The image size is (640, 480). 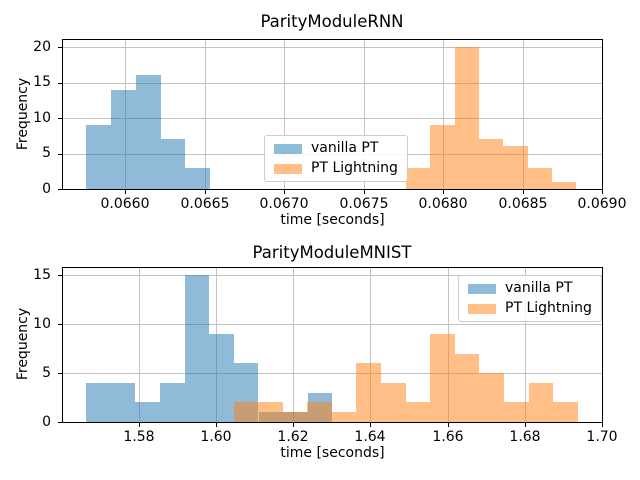 What do you see at coordinates (364, 204) in the screenshot?
I see `x-tick-label: 0.0675` at bounding box center [364, 204].